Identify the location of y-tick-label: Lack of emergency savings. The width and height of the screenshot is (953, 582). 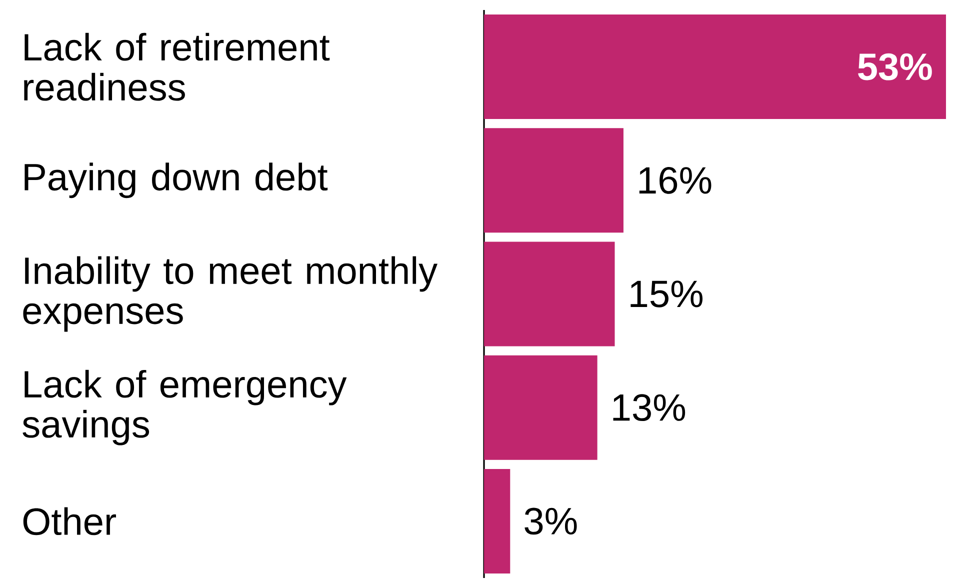
(184, 408).